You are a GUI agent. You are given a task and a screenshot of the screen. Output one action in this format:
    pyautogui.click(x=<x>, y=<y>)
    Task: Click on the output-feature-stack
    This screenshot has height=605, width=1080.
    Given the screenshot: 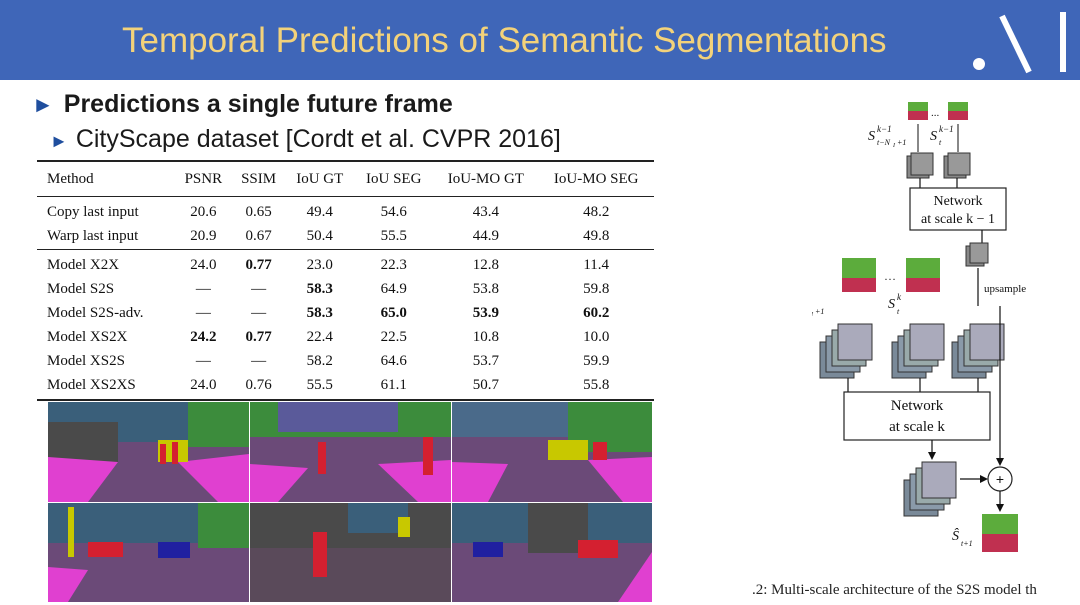 What is the action you would take?
    pyautogui.click(x=930, y=489)
    